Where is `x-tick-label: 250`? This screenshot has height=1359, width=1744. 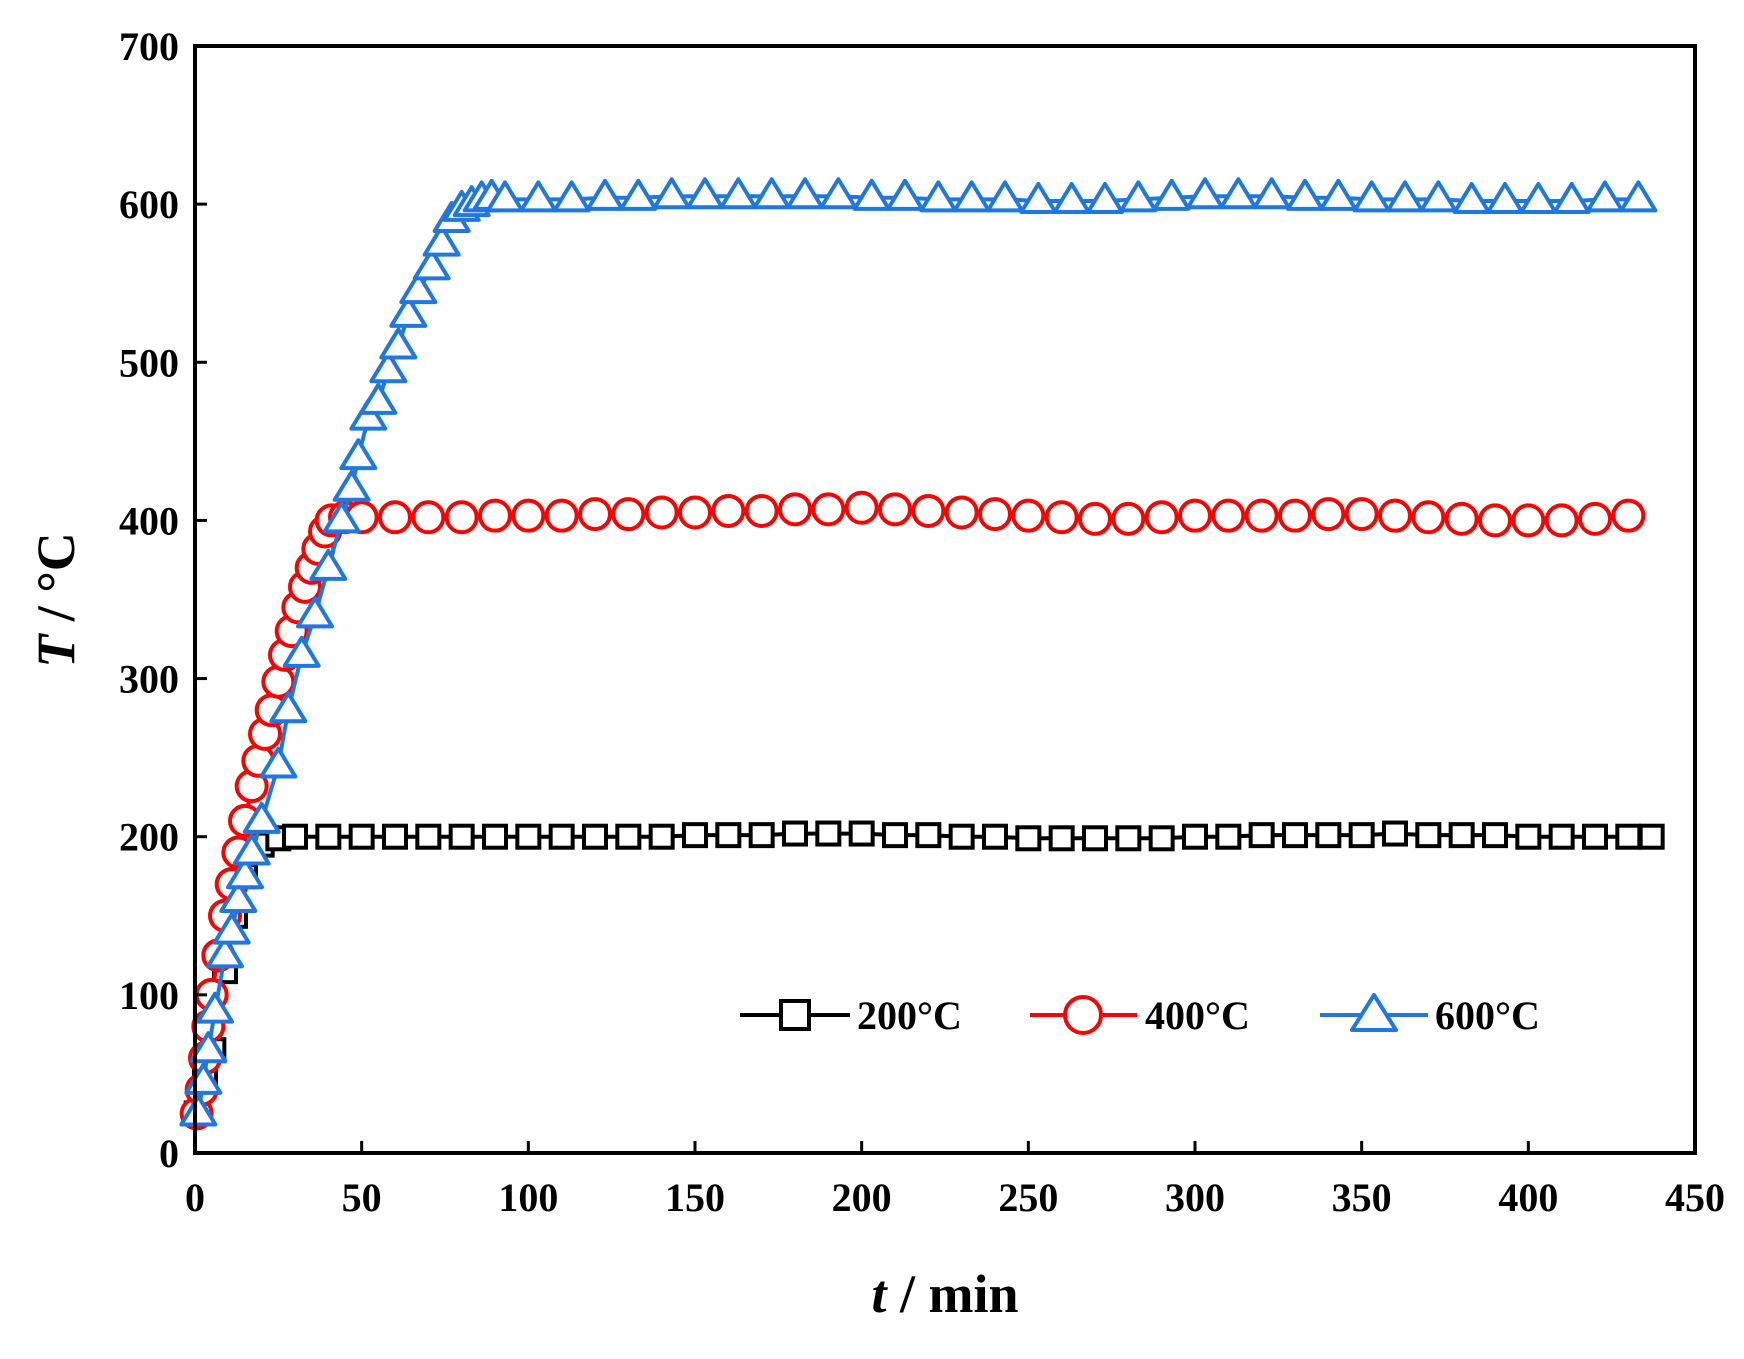
x-tick-label: 250 is located at coordinates (1028, 1197).